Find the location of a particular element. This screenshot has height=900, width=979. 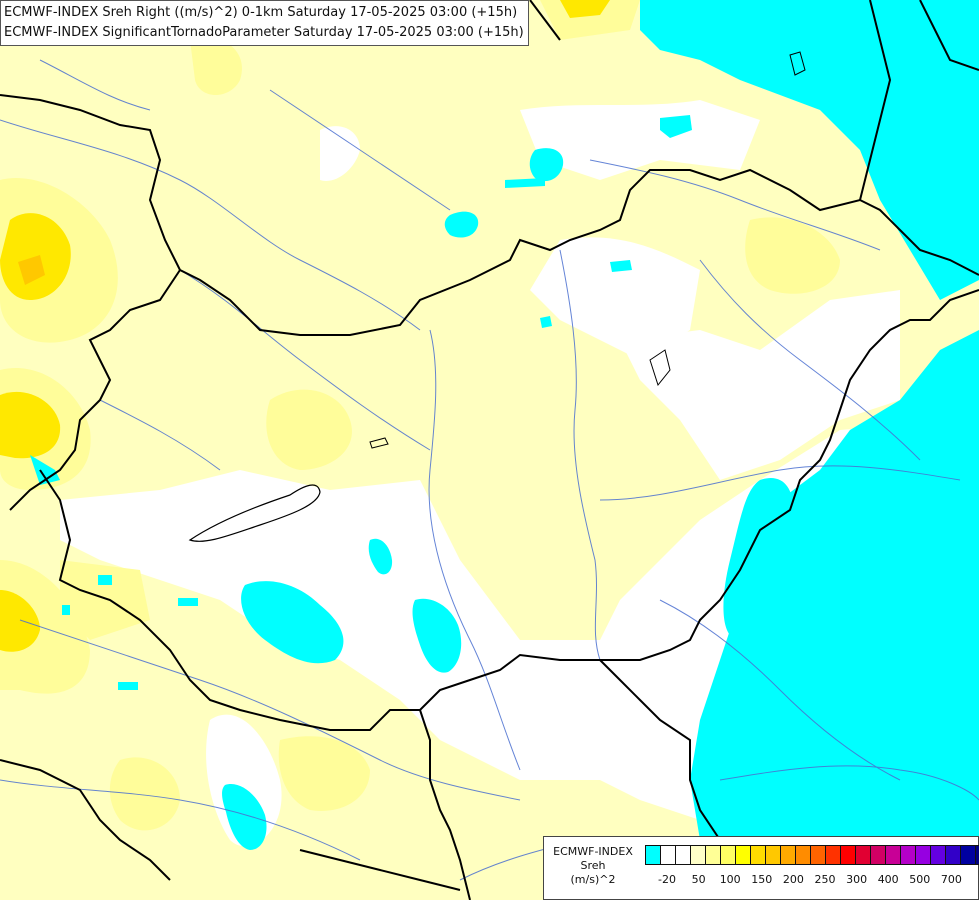

legend-tick-label: 200 is located at coordinates (793, 879).